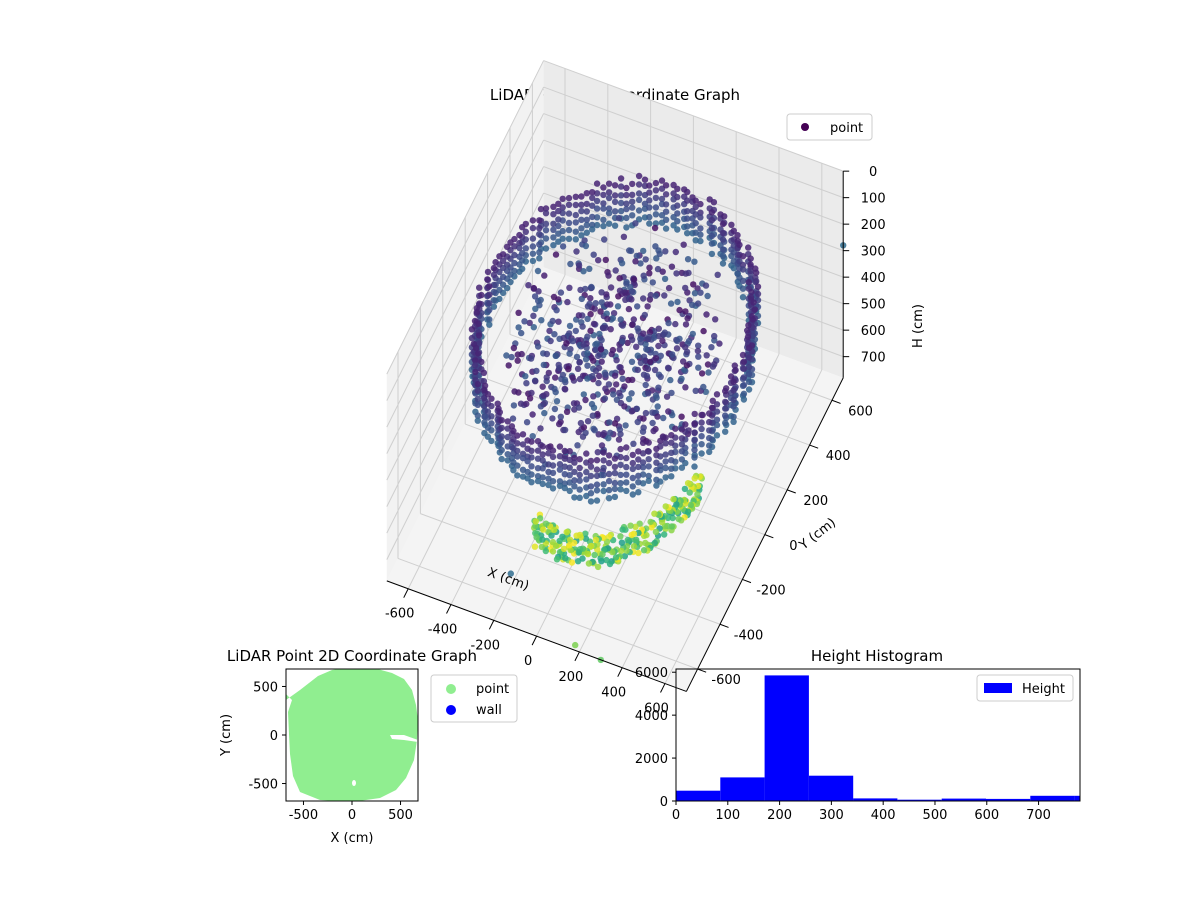 This screenshot has height=900, width=1200. What do you see at coordinates (702, 670) in the screenshot?
I see `y-tick` at bounding box center [702, 670].